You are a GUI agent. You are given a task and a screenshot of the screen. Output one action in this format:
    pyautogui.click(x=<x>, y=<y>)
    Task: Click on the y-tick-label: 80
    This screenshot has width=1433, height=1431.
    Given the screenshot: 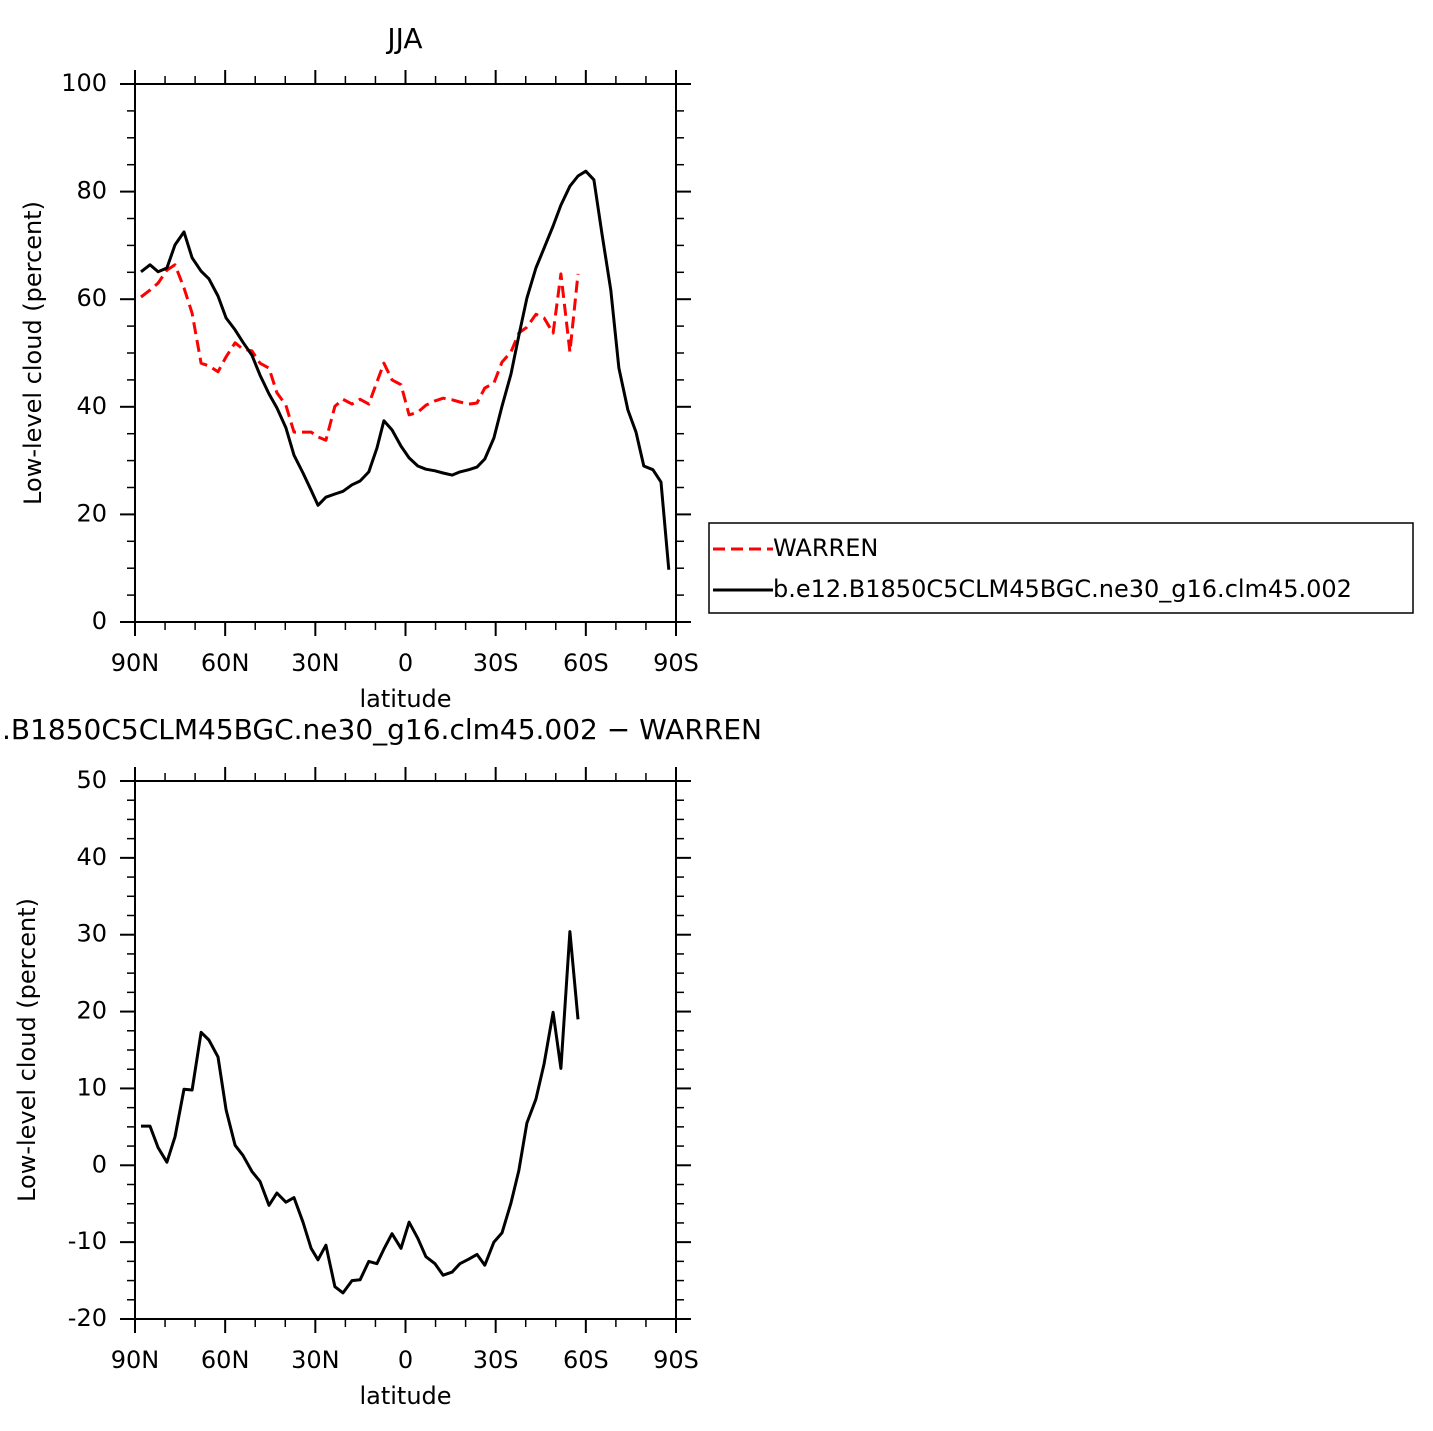 What is the action you would take?
    pyautogui.click(x=91, y=191)
    